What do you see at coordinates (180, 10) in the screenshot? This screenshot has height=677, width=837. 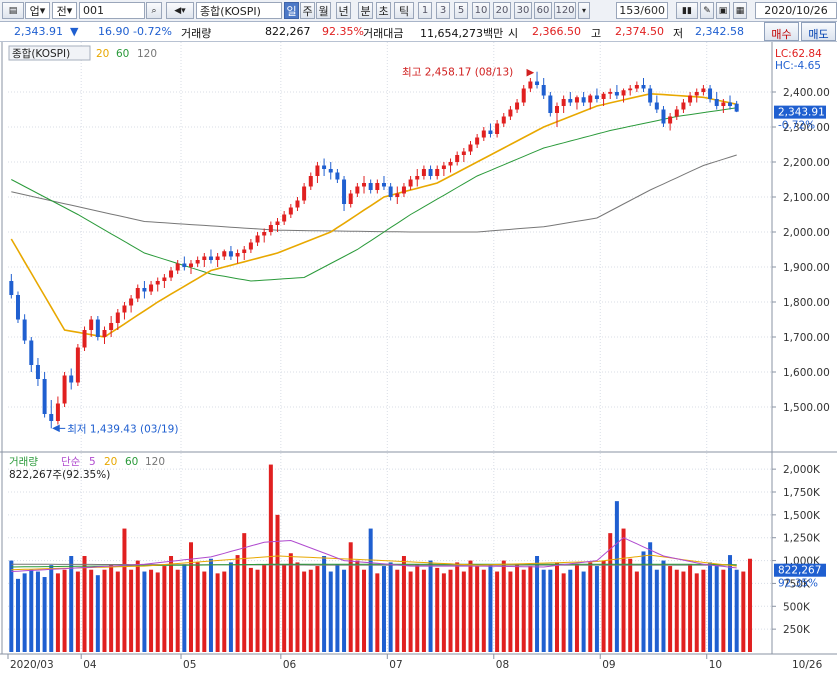 I see `speaker-icon: ◀▾` at bounding box center [180, 10].